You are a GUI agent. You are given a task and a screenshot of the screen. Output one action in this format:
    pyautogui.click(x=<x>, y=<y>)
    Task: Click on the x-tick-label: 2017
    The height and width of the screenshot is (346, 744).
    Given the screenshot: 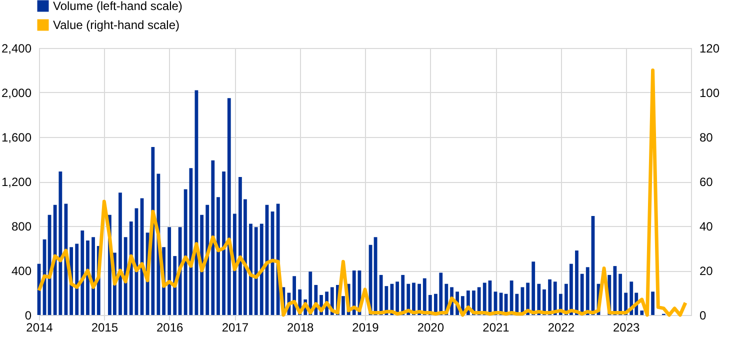 What is the action you would take?
    pyautogui.click(x=235, y=327)
    